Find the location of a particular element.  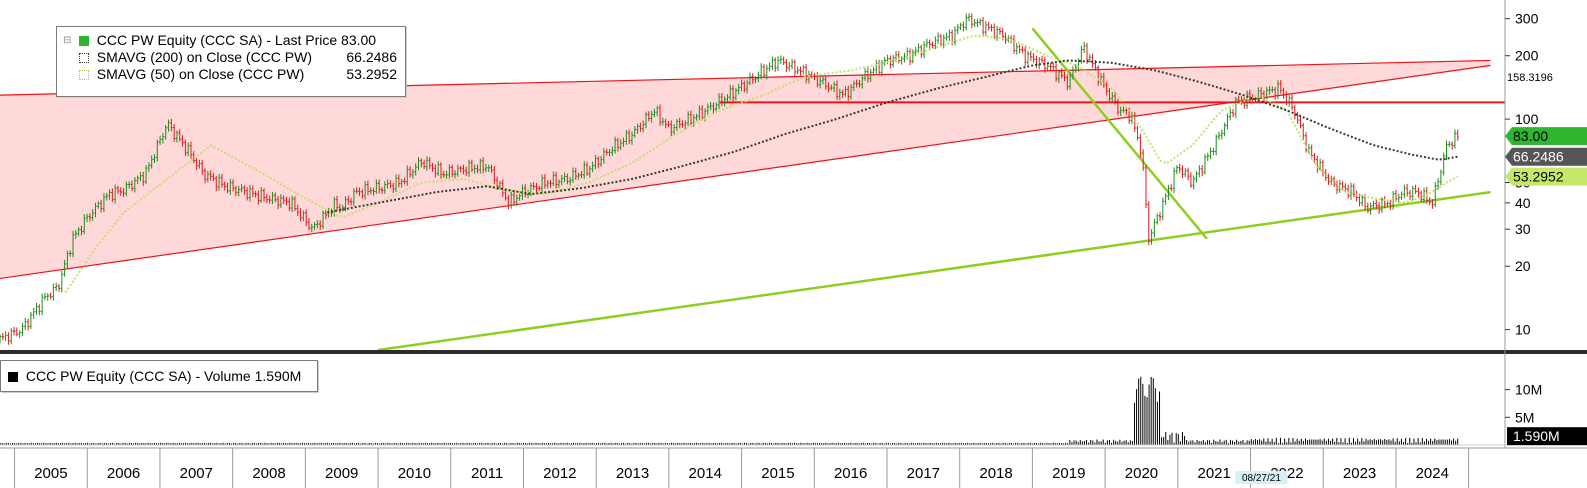

price-tag-box is located at coordinates (1546, 136).